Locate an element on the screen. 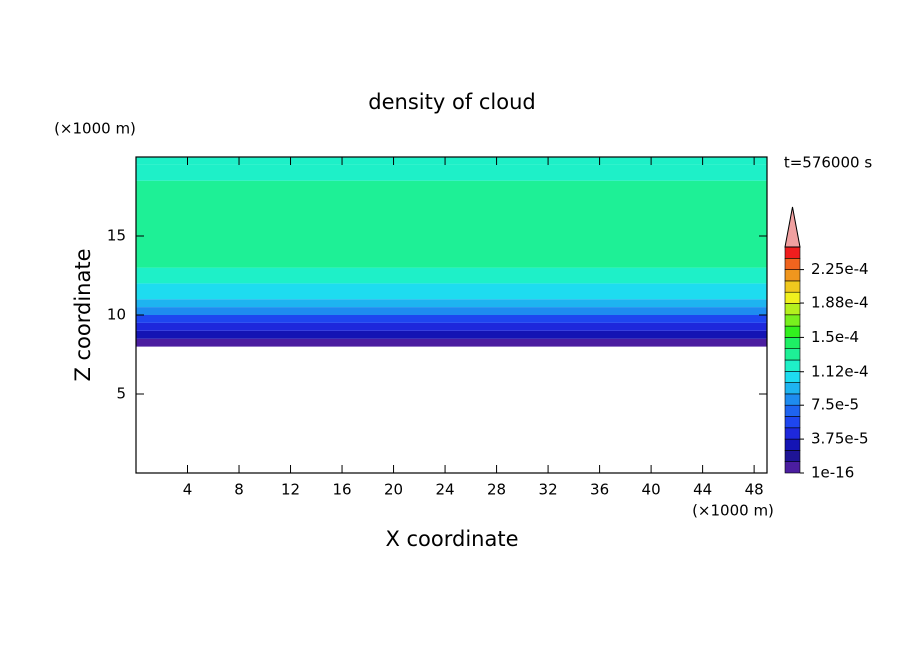 This screenshot has height=654, width=904. y-tick-label: 15 is located at coordinates (116, 236).